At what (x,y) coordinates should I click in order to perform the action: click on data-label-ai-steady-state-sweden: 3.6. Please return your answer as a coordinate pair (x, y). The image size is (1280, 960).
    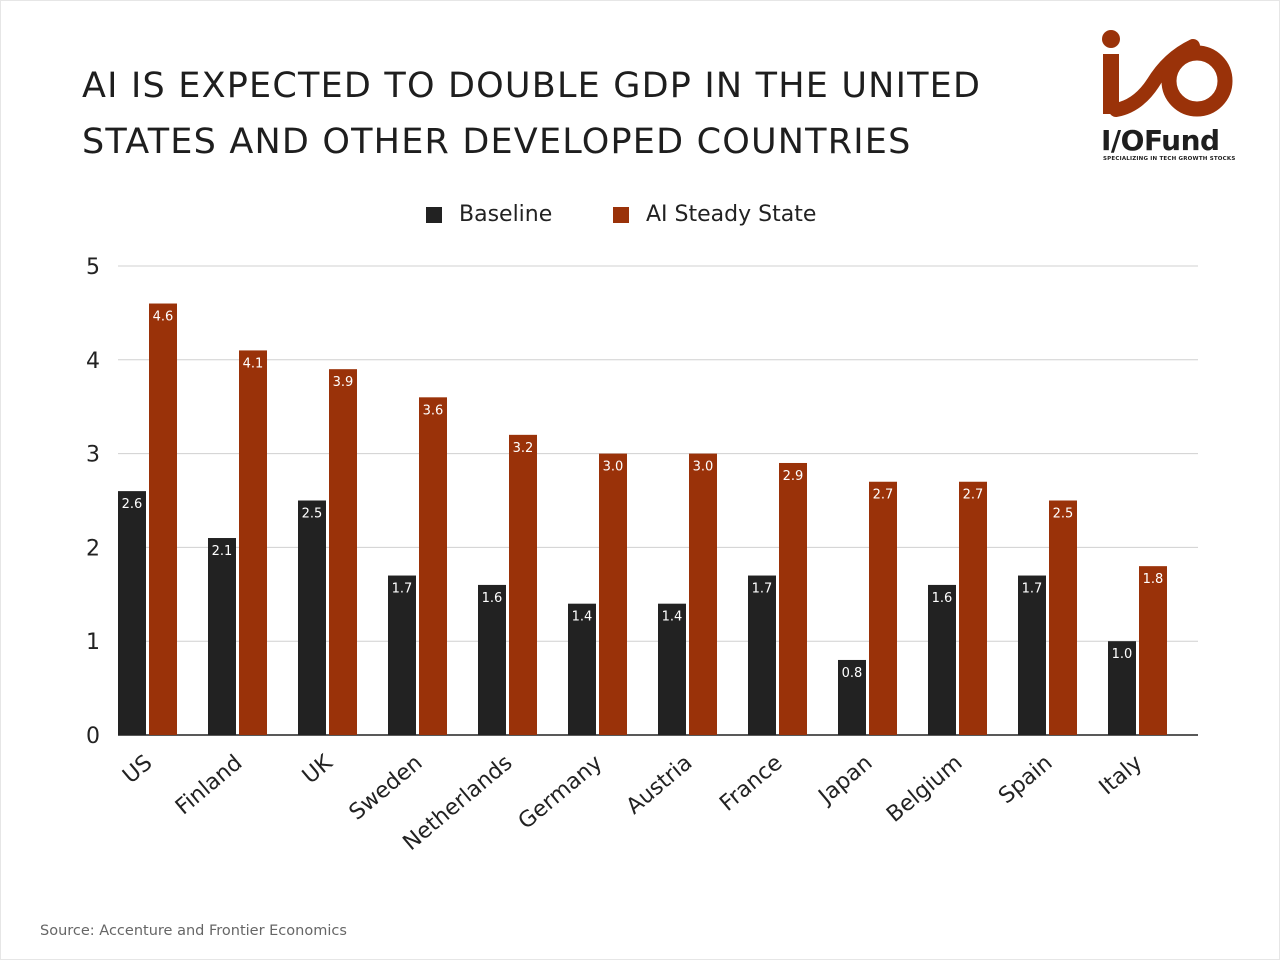
    Looking at the image, I should click on (433, 410).